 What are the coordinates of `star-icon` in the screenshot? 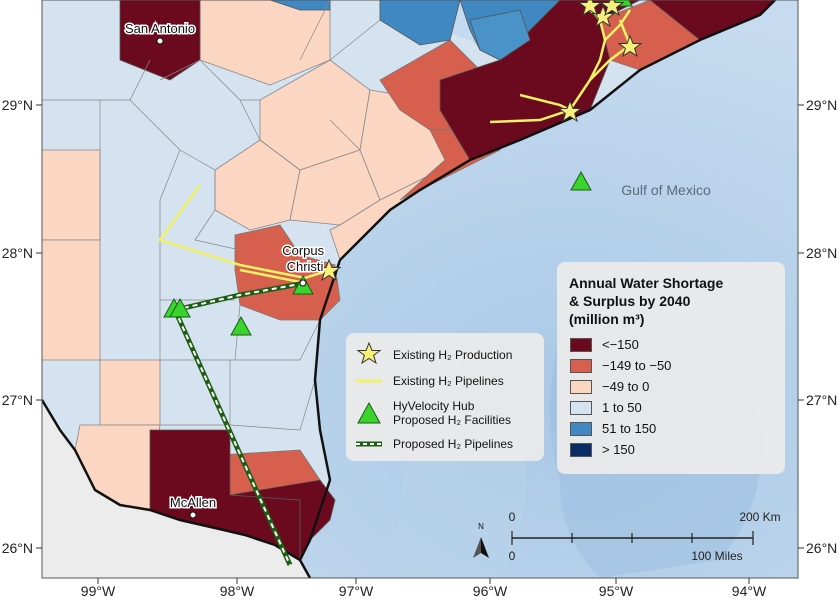 It's located at (369, 353).